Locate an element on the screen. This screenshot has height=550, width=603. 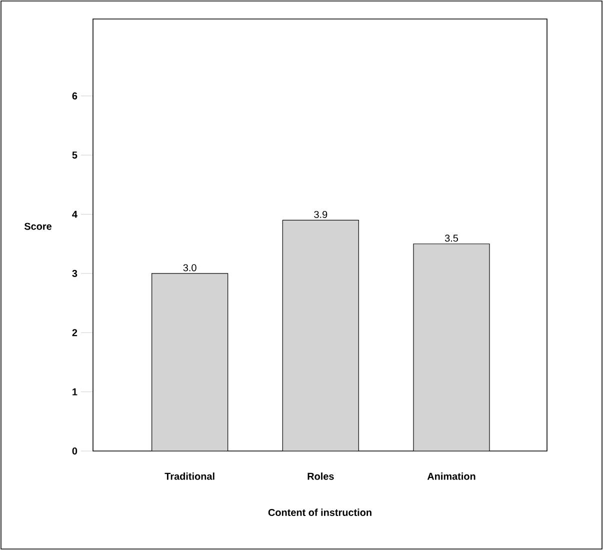
y-tick-label: 2 is located at coordinates (75, 332).